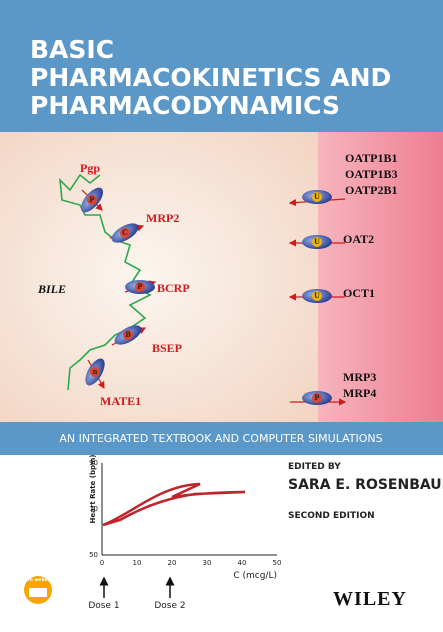  I want to click on transporter-label: OATP1B1 OATP1B3 OATP2B1, so click(371, 174).